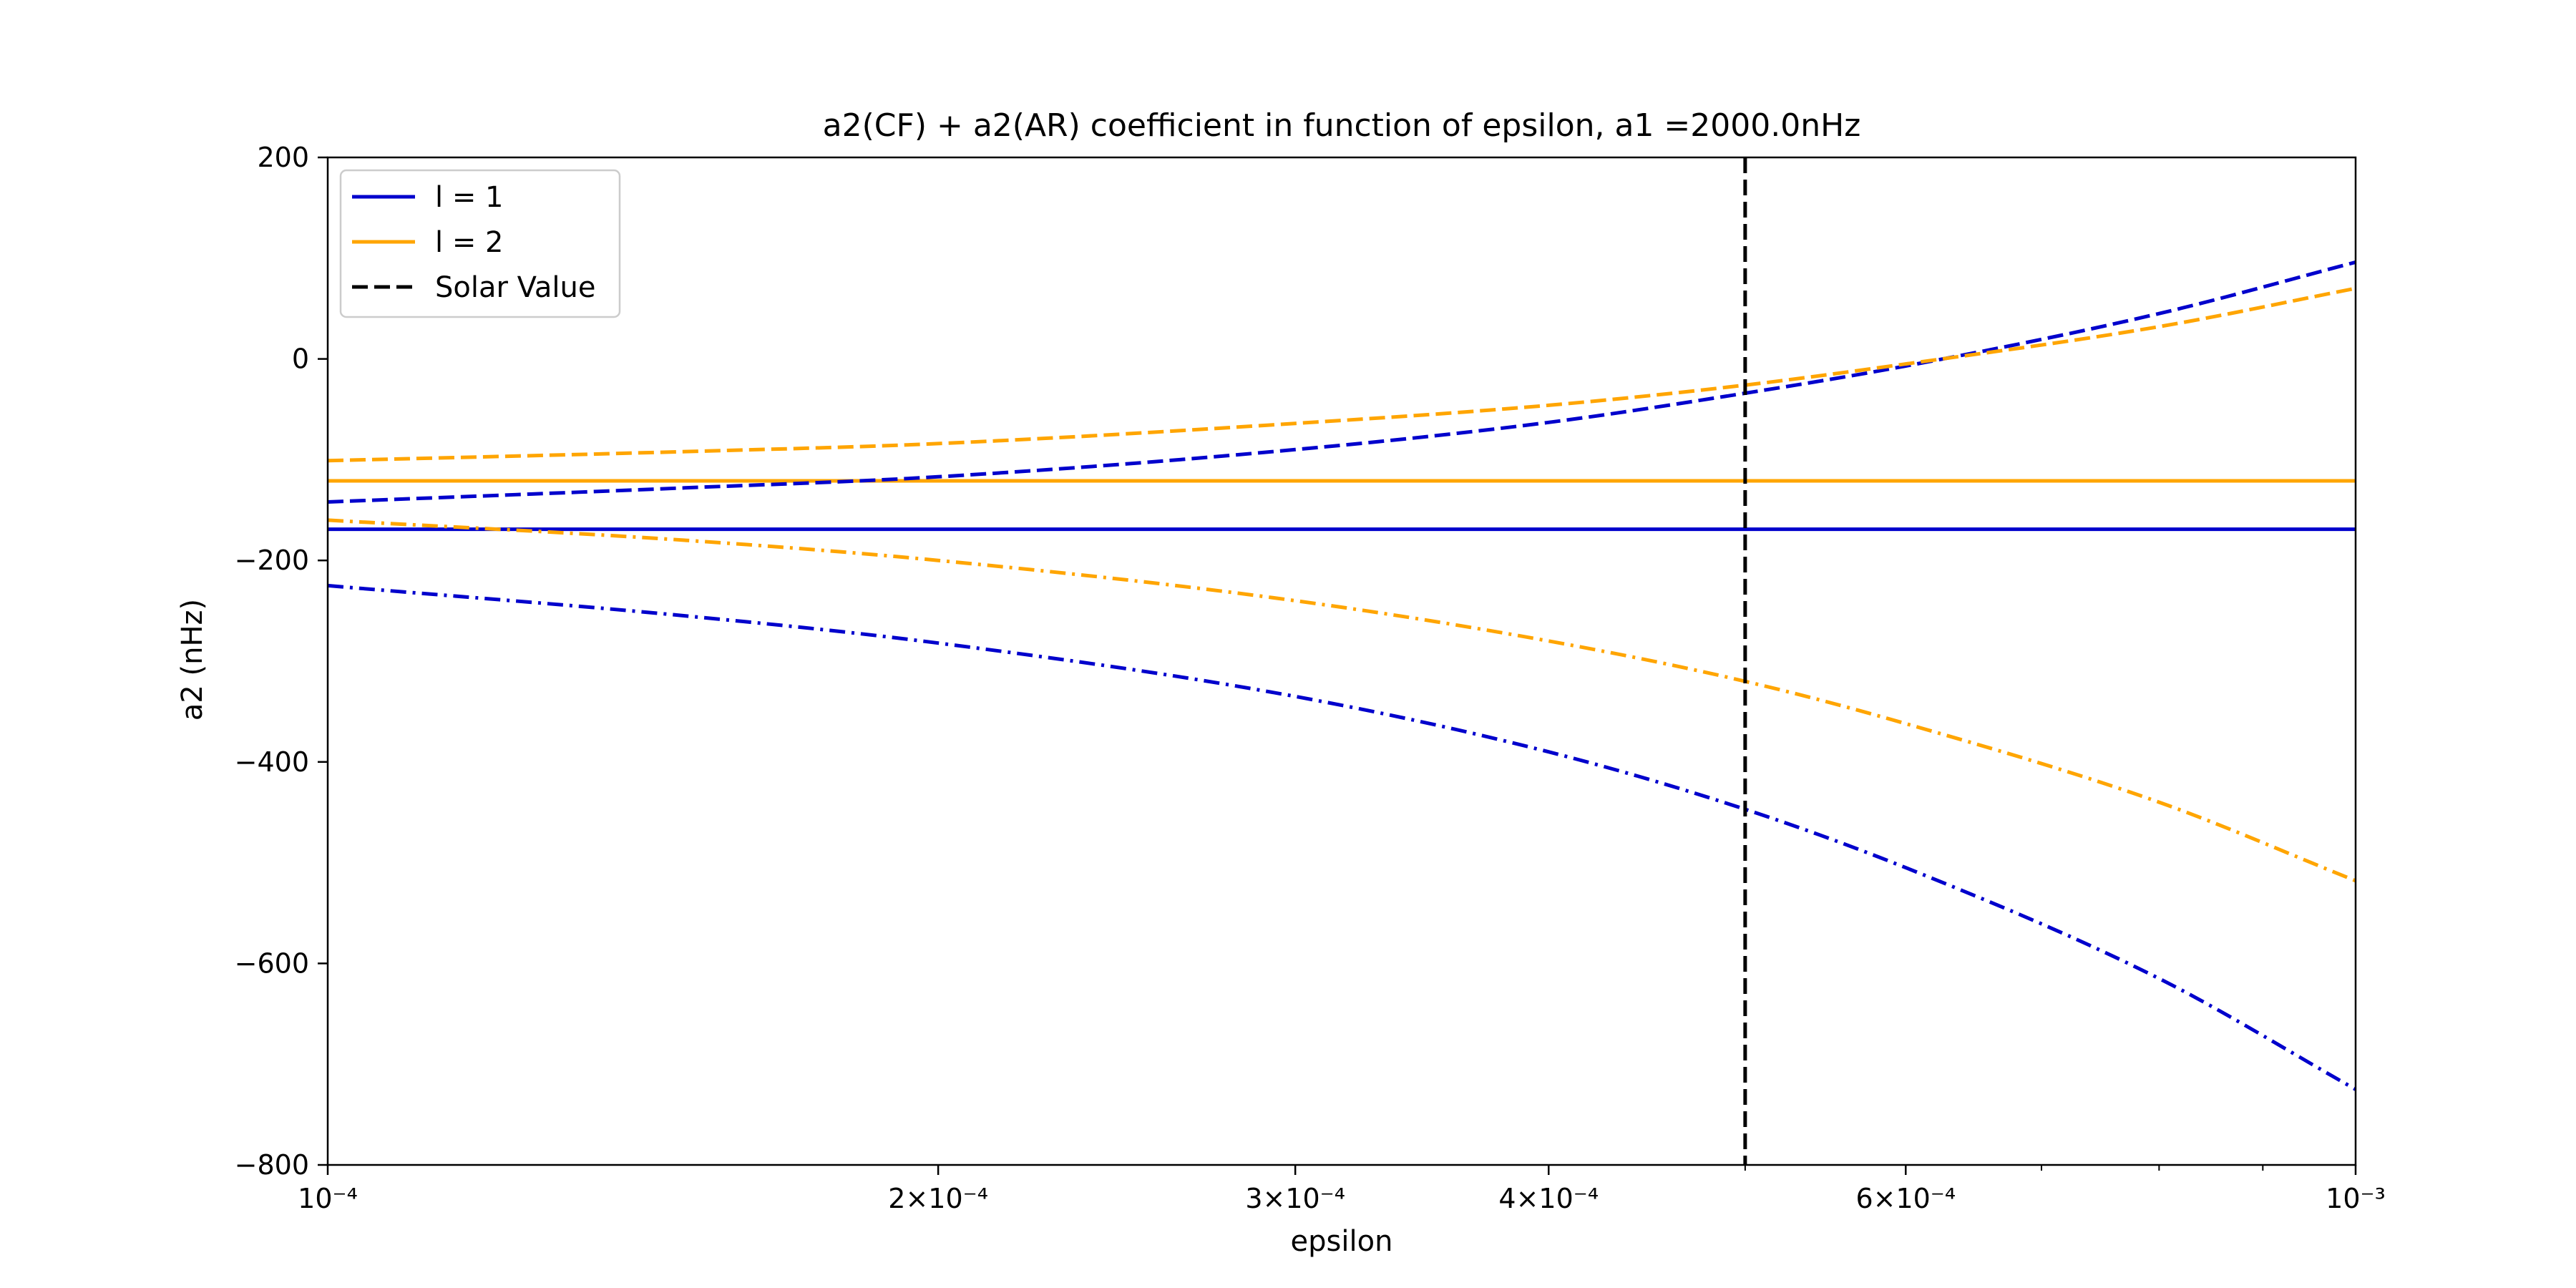  Describe the element at coordinates (469, 242) in the screenshot. I see `legend-label: l = 2` at that location.